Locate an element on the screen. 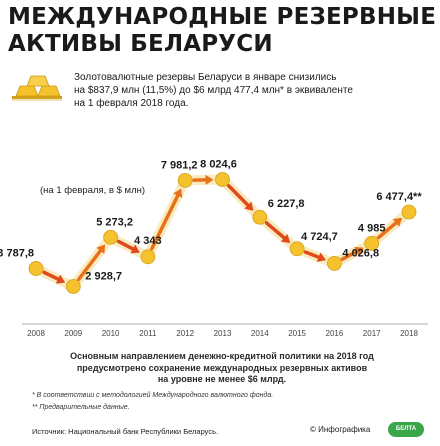 This screenshot has width=440, height=446. arrow-head-2011 is located at coordinates (135, 249).